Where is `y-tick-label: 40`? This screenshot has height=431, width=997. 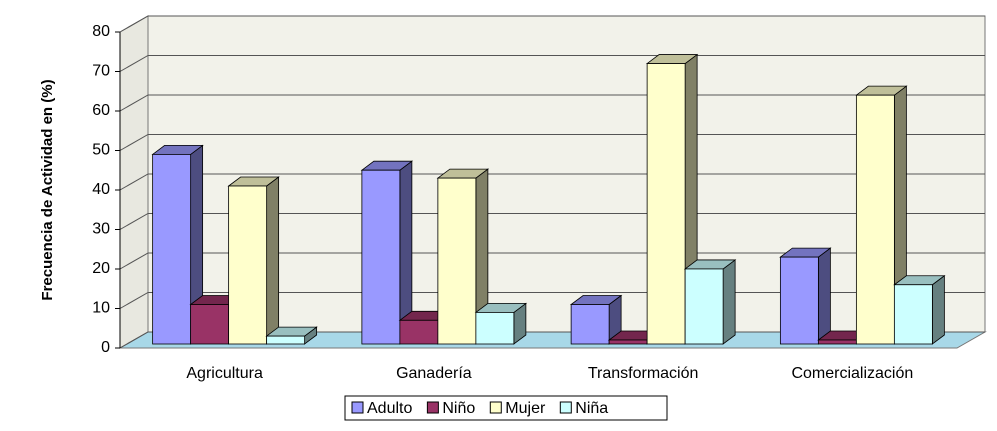 y-tick-label: 40 is located at coordinates (101, 189).